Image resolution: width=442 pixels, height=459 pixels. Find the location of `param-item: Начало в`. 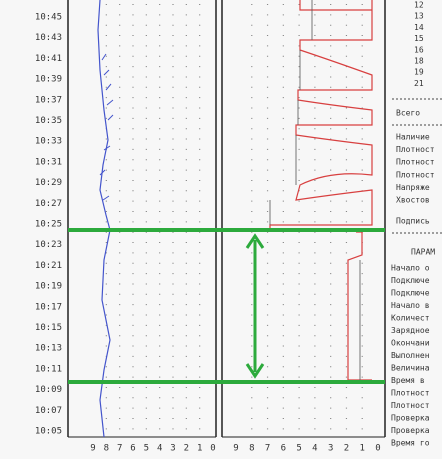

param-item: Начало в is located at coordinates (410, 305).